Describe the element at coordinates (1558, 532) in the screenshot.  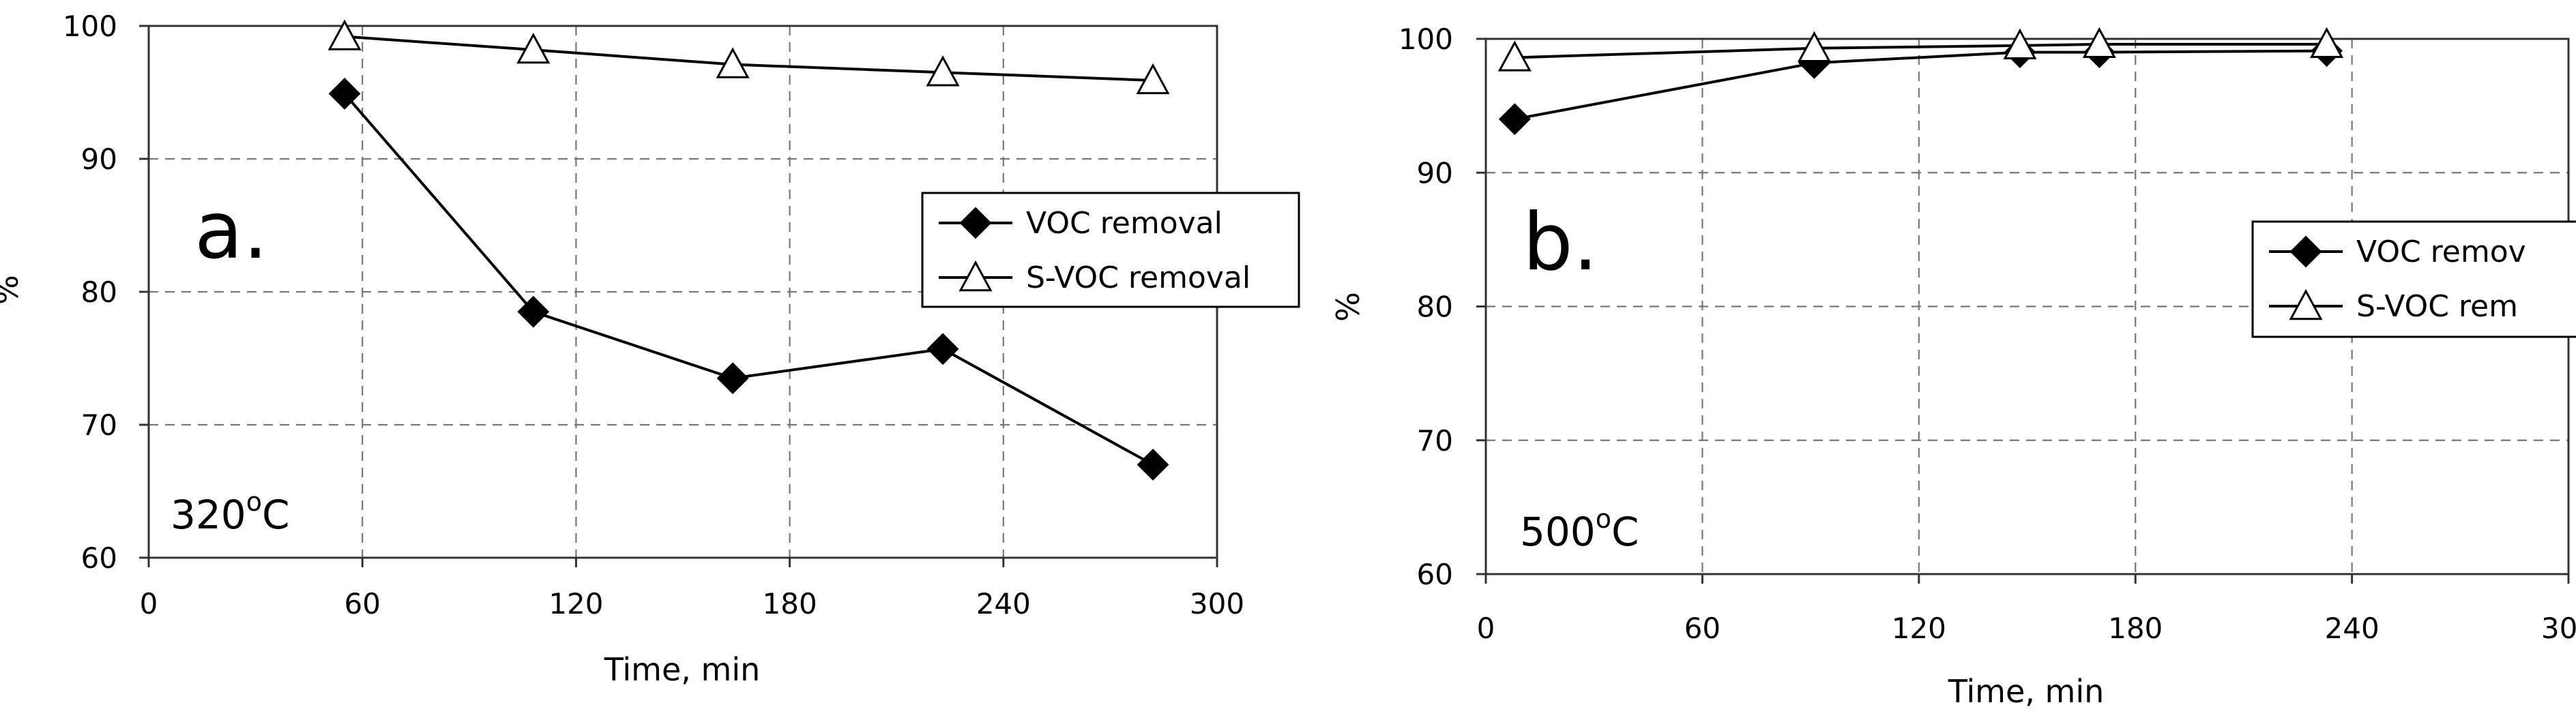
I see `temperature-value: 500` at that location.